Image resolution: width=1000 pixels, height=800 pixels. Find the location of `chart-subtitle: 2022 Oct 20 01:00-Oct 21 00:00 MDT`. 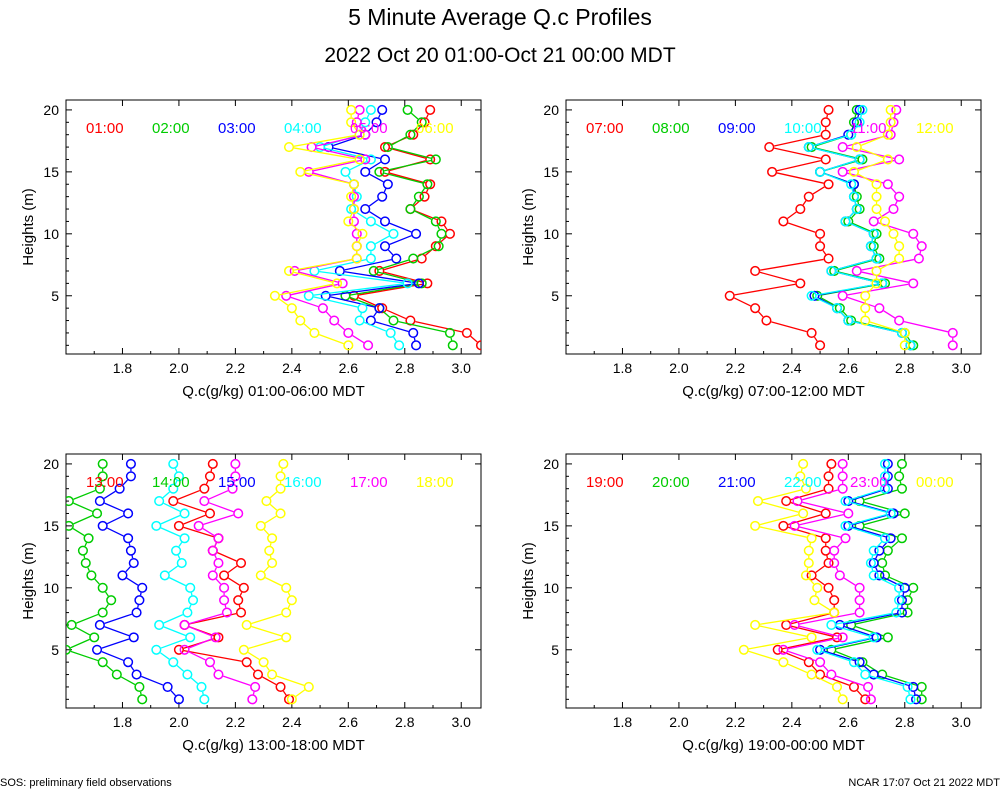

chart-subtitle: 2022 Oct 20 01:00-Oct 21 00:00 MDT is located at coordinates (500, 55).